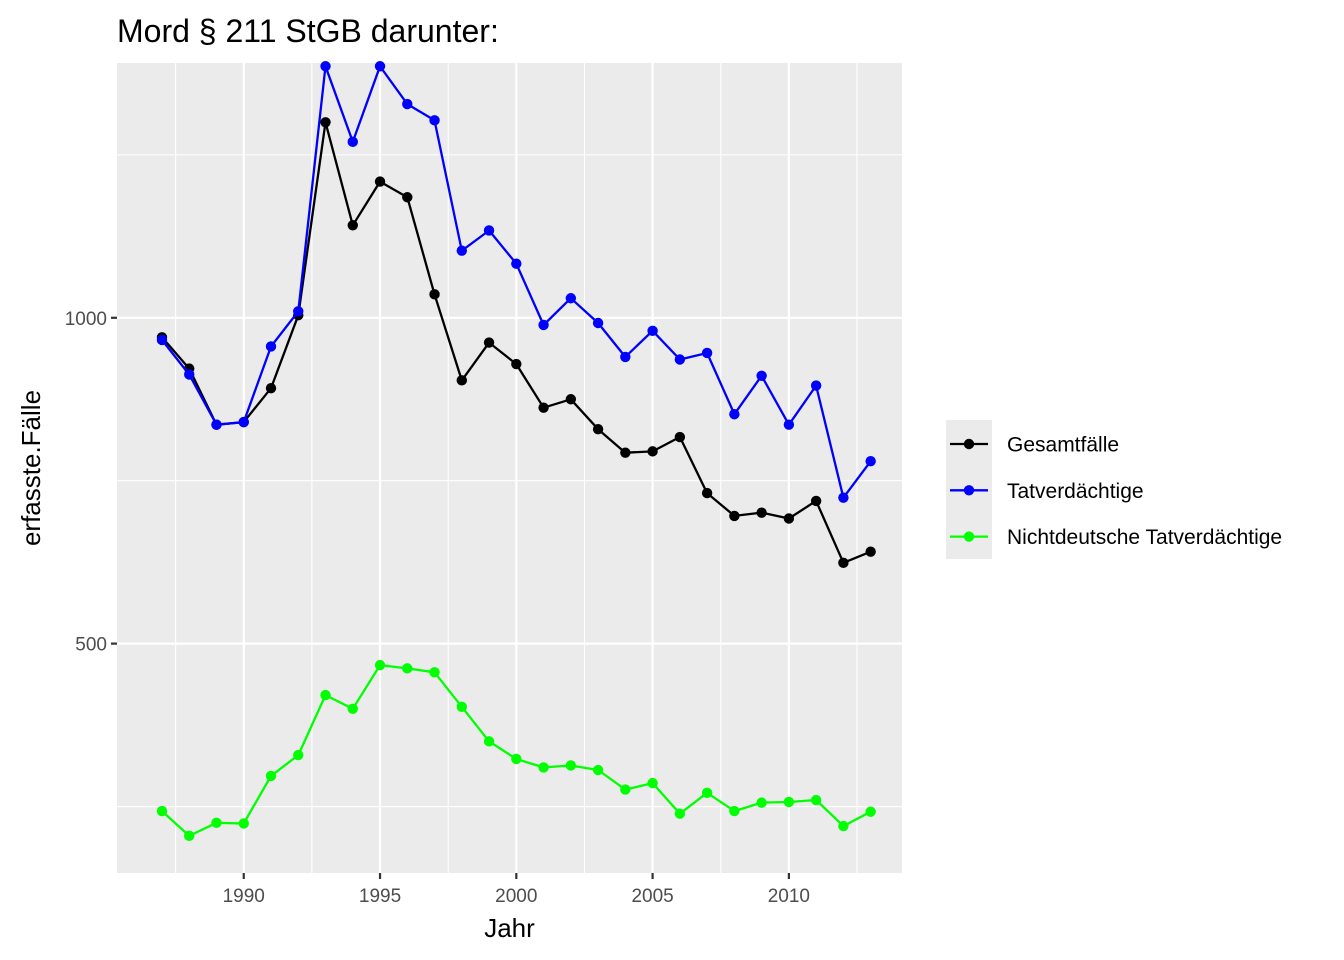 The image size is (1344, 960). What do you see at coordinates (380, 896) in the screenshot?
I see `x-tick-label: 1995` at bounding box center [380, 896].